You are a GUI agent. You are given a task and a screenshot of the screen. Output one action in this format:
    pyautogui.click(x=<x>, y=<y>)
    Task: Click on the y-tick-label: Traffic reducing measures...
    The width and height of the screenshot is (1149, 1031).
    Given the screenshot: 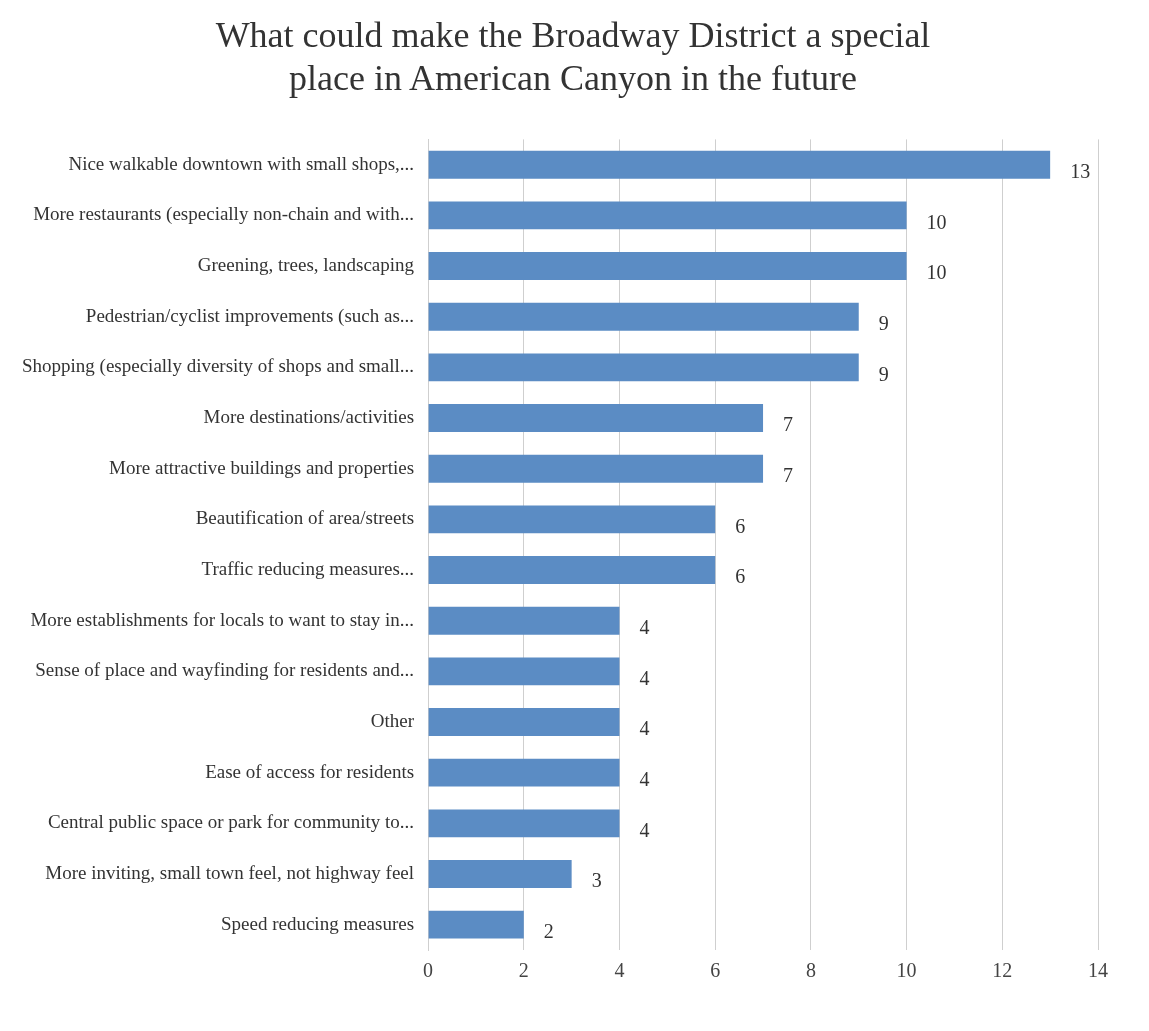 What is the action you would take?
    pyautogui.click(x=308, y=569)
    